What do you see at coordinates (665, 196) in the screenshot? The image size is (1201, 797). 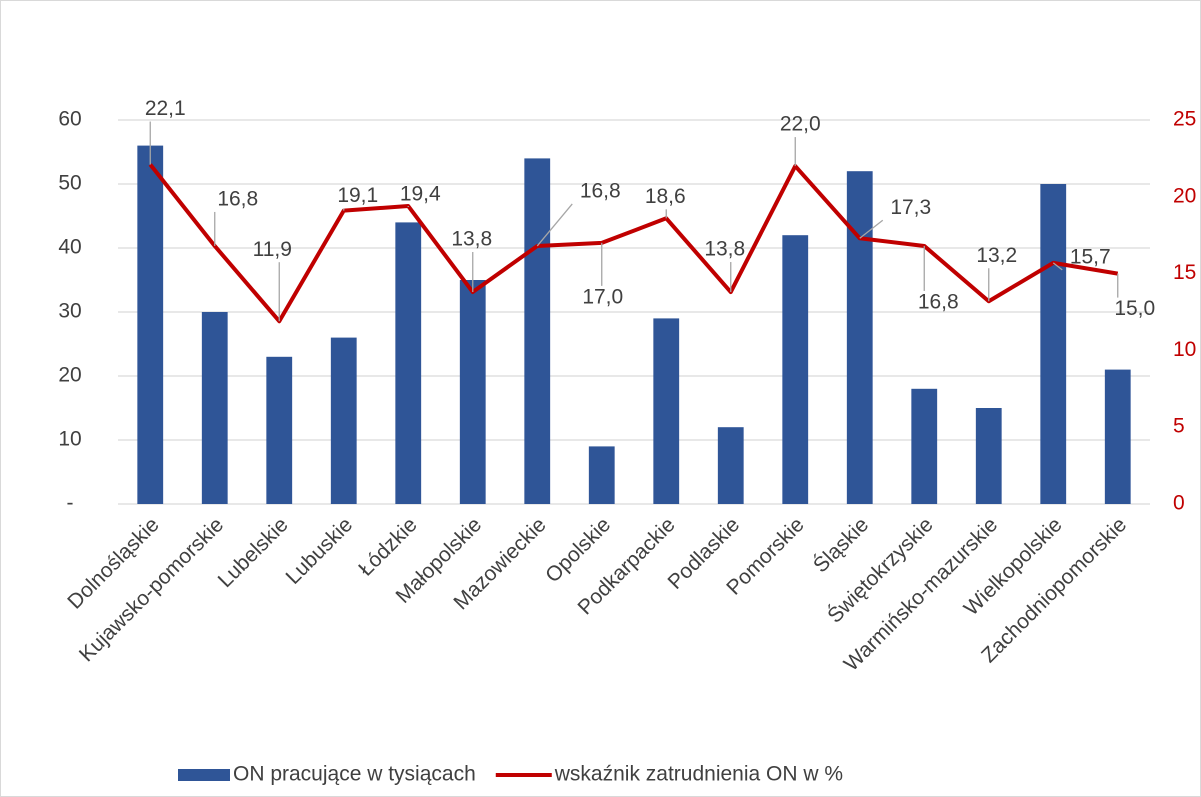 I see `data-label: 18,6` at bounding box center [665, 196].